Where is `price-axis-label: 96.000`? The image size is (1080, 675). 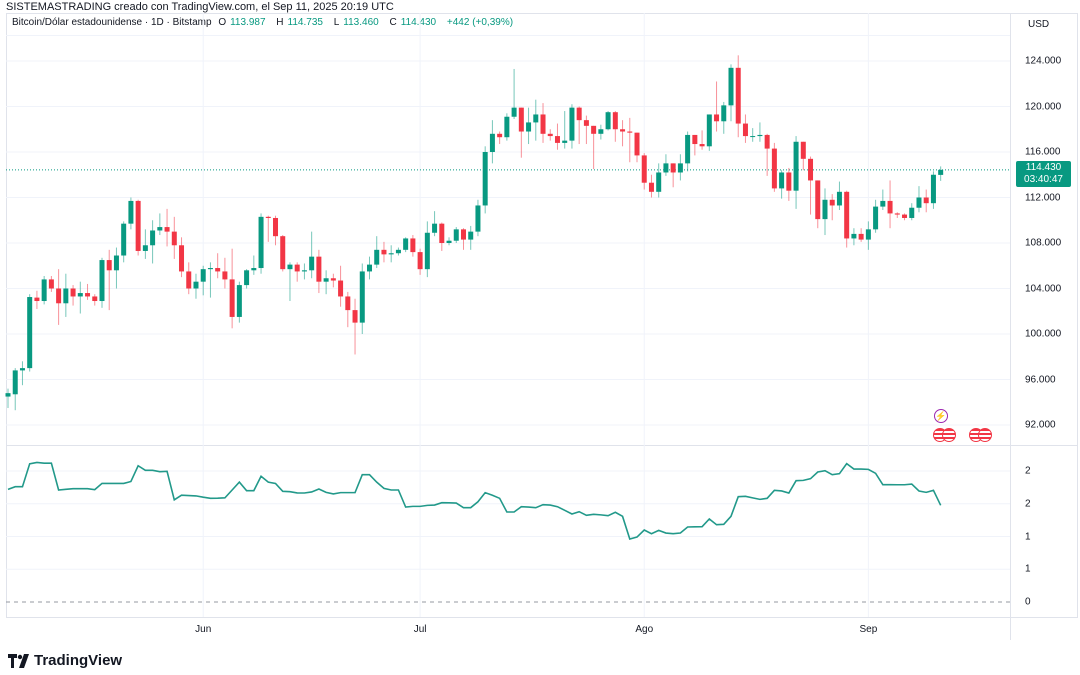
price-axis-label: 96.000 is located at coordinates (1040, 379).